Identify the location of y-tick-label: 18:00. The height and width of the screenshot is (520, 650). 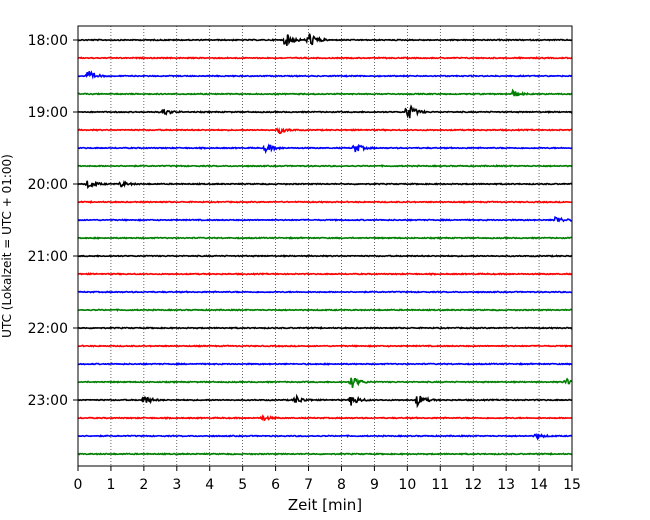
(48, 41).